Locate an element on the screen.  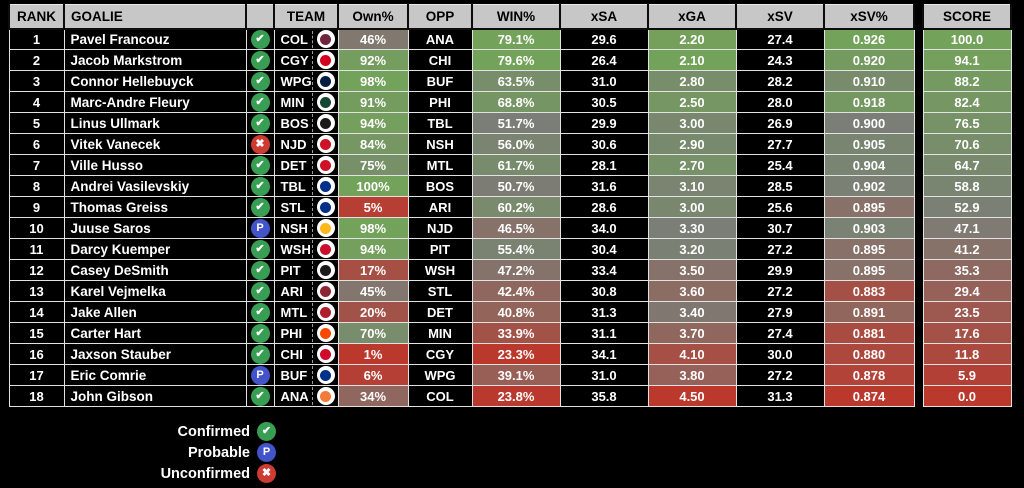
col-header-xsv: xSV is located at coordinates (780, 17).